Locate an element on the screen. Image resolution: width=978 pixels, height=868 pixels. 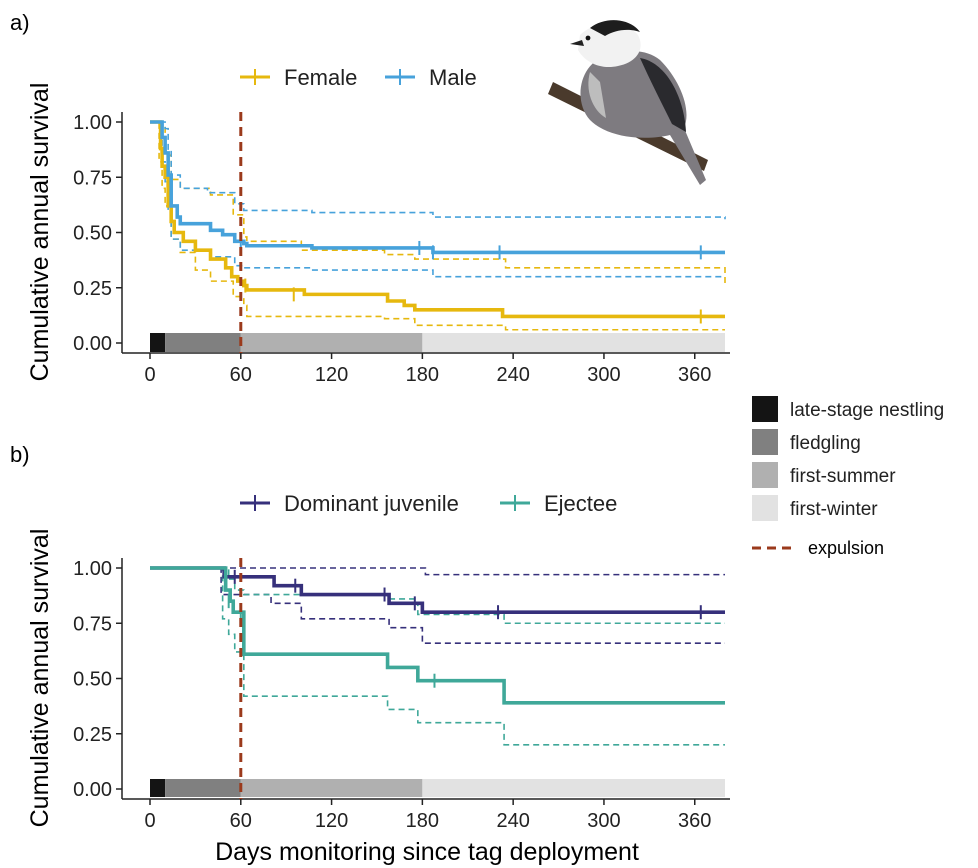
x-axis-title: Days monitoring since tag deployment is located at coordinates (427, 852).